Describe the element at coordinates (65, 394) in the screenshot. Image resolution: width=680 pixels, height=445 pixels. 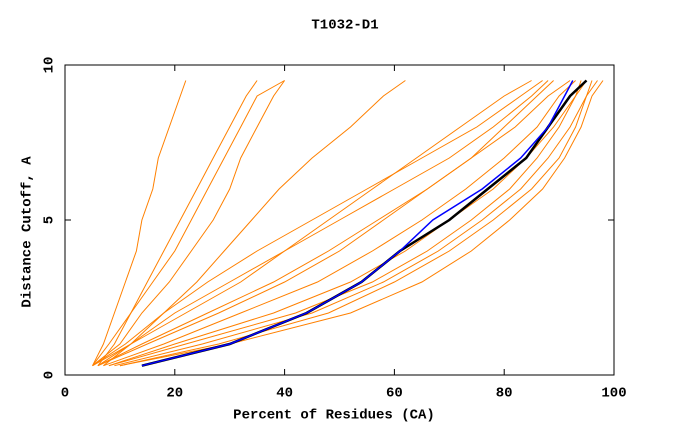
I see `x-tick-label: 0` at that location.